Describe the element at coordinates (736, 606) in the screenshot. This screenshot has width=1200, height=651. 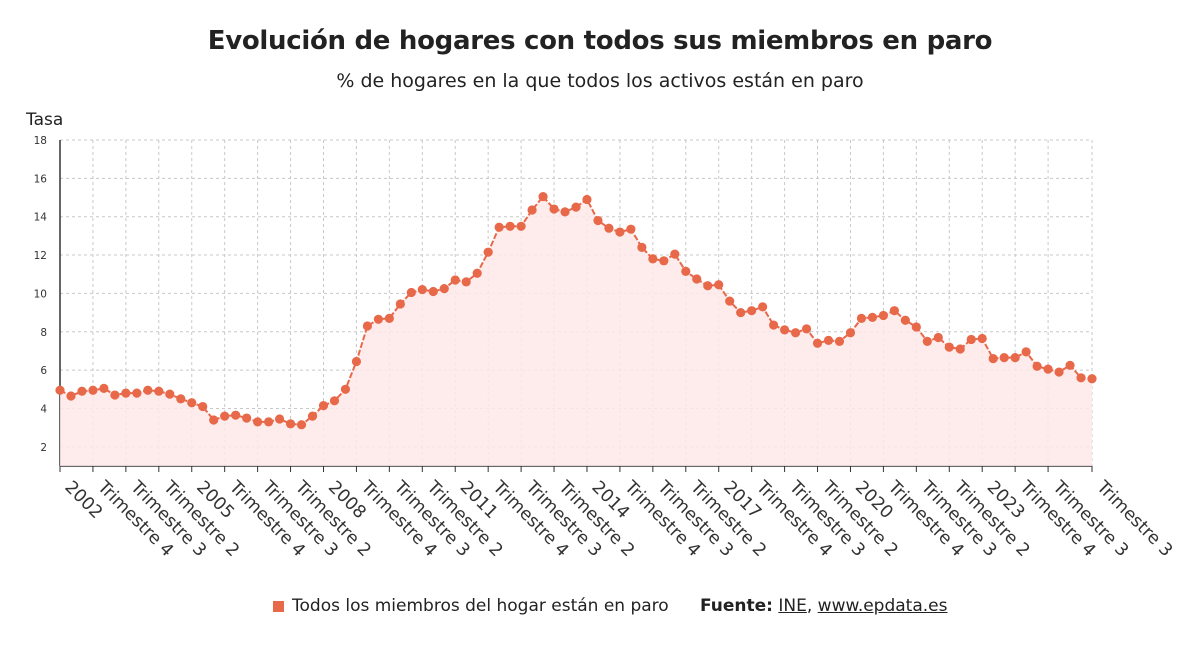
I see `source-label: Fuente:` at that location.